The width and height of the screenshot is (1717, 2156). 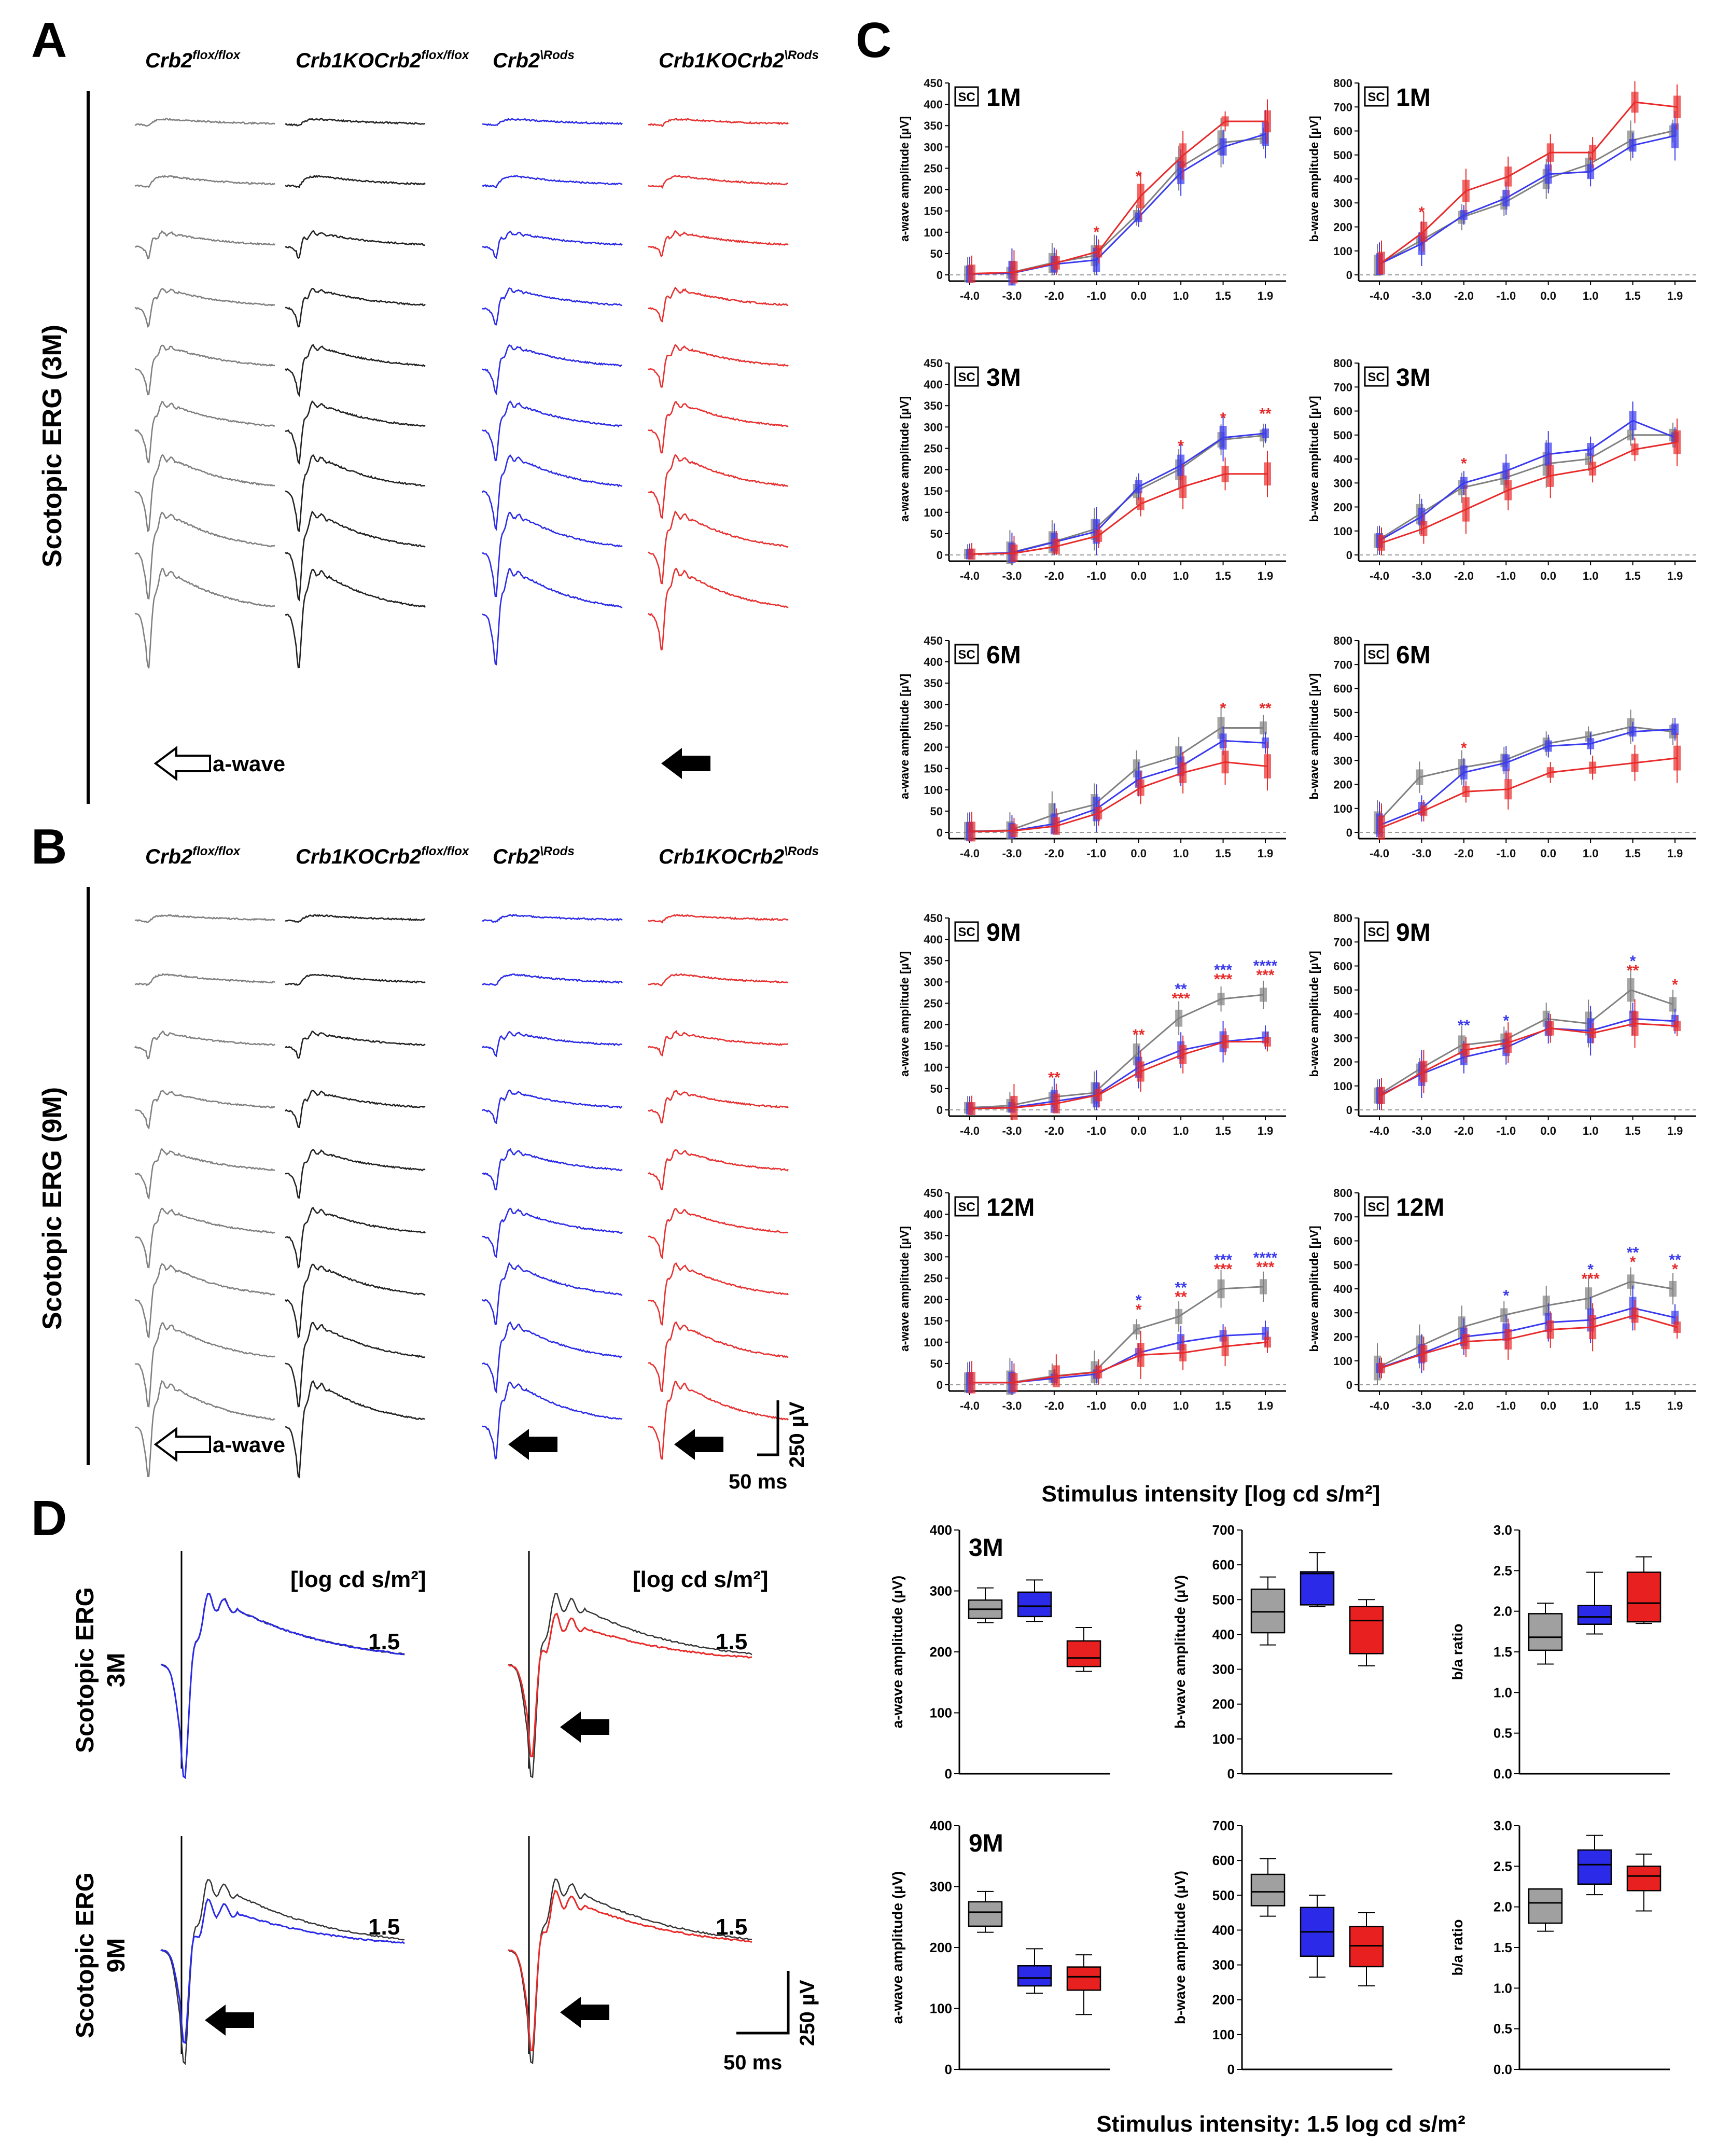 I want to click on significance-mark: **, so click(x=1675, y=1260).